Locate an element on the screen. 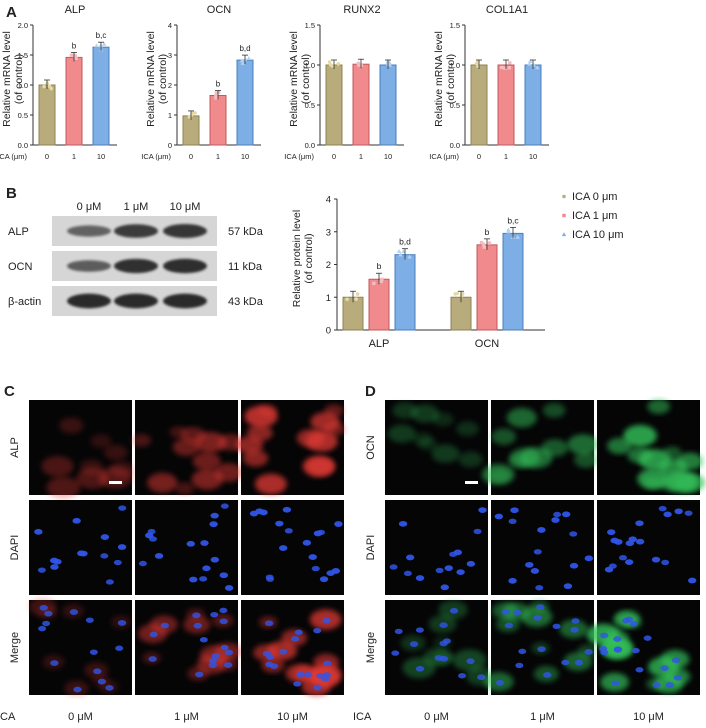 The height and width of the screenshot is (728, 706). wb-kda-label: 43 kDa is located at coordinates (246, 302).